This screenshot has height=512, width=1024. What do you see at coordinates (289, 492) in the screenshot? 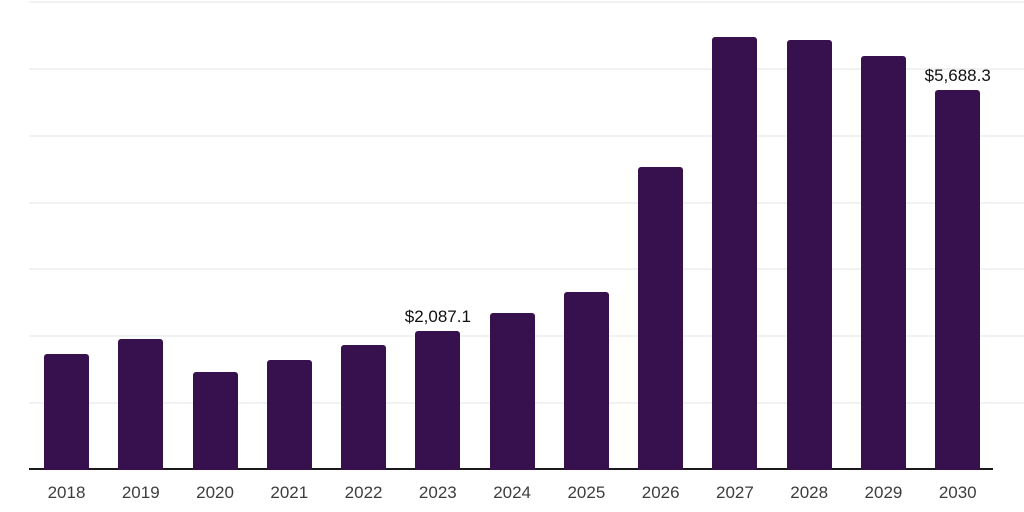
I see `x-tick-label-2021: 2021` at bounding box center [289, 492].